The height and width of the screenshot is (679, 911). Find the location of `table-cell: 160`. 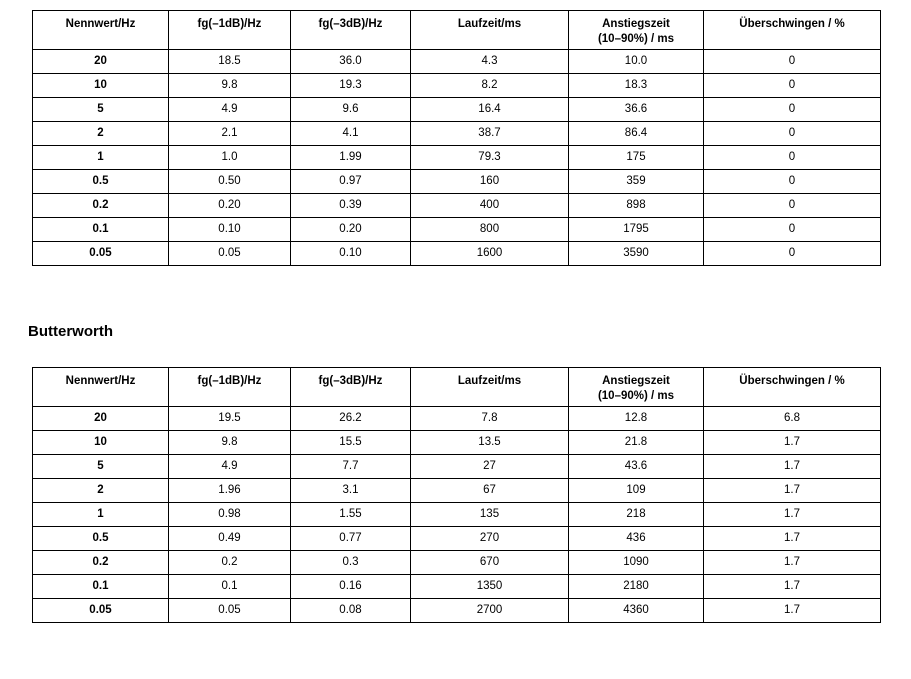

table-cell: 160 is located at coordinates (489, 181).